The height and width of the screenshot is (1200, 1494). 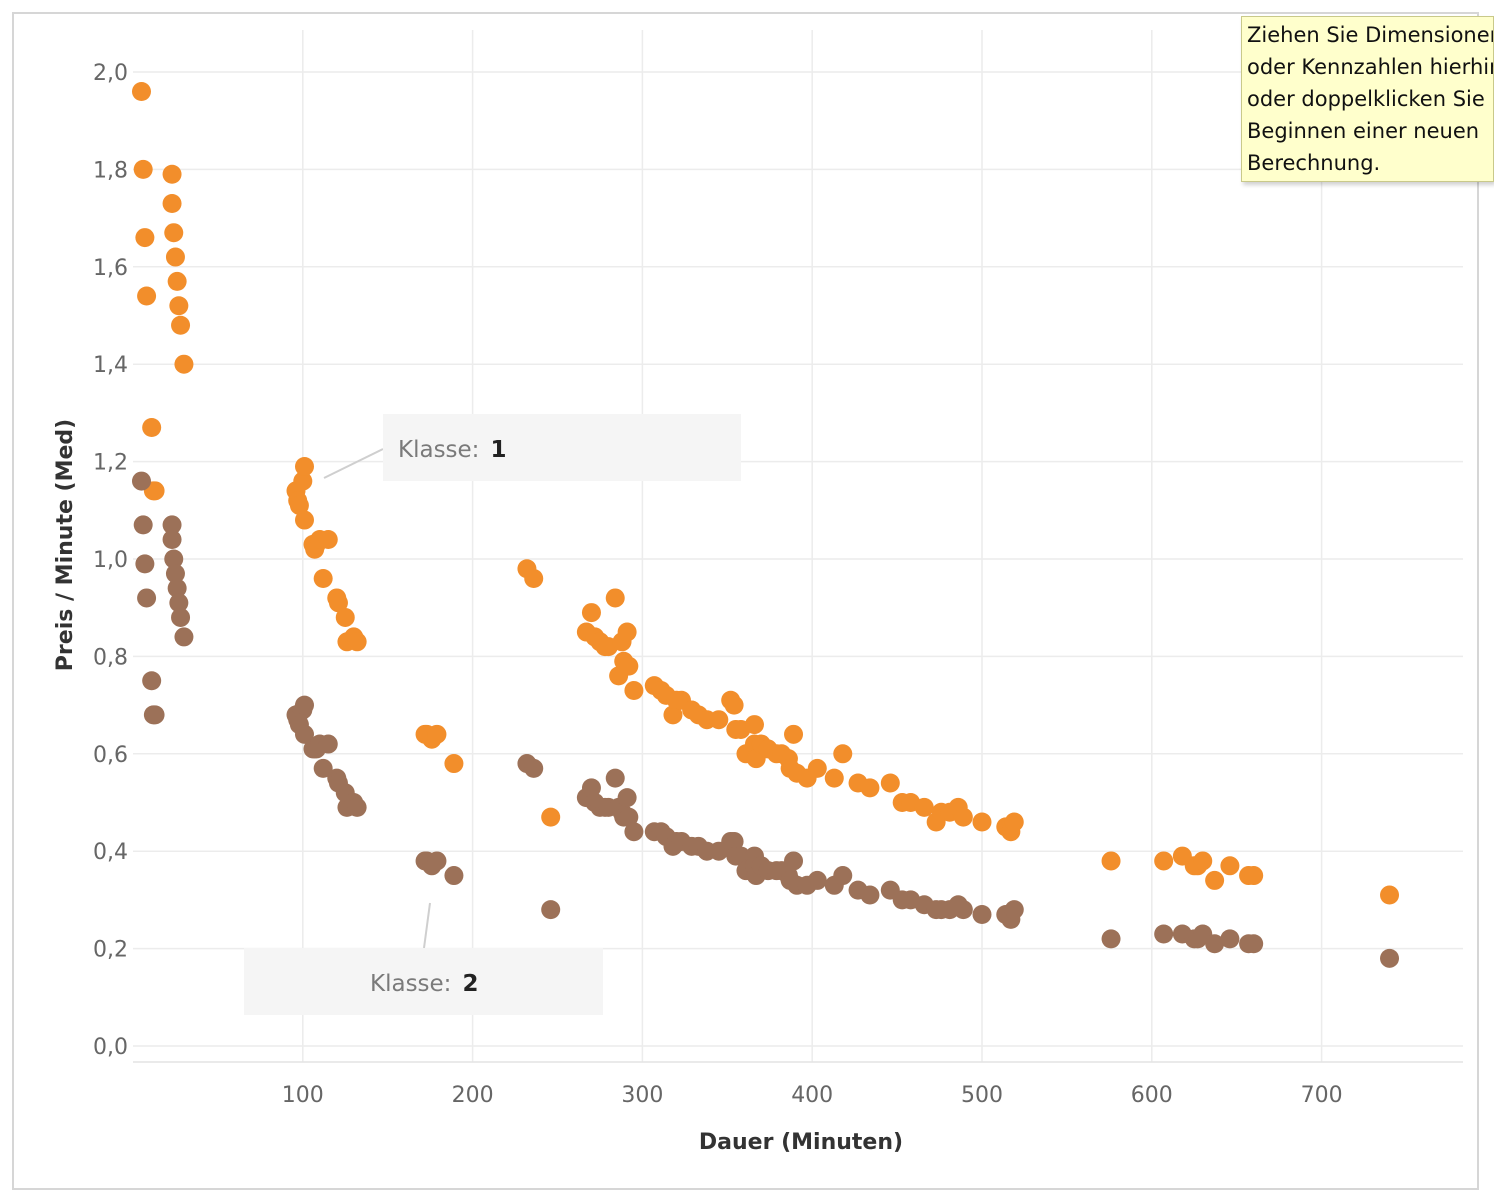 What do you see at coordinates (423, 958) in the screenshot?
I see `annotation-klasse-2: Klasse: 2` at bounding box center [423, 958].